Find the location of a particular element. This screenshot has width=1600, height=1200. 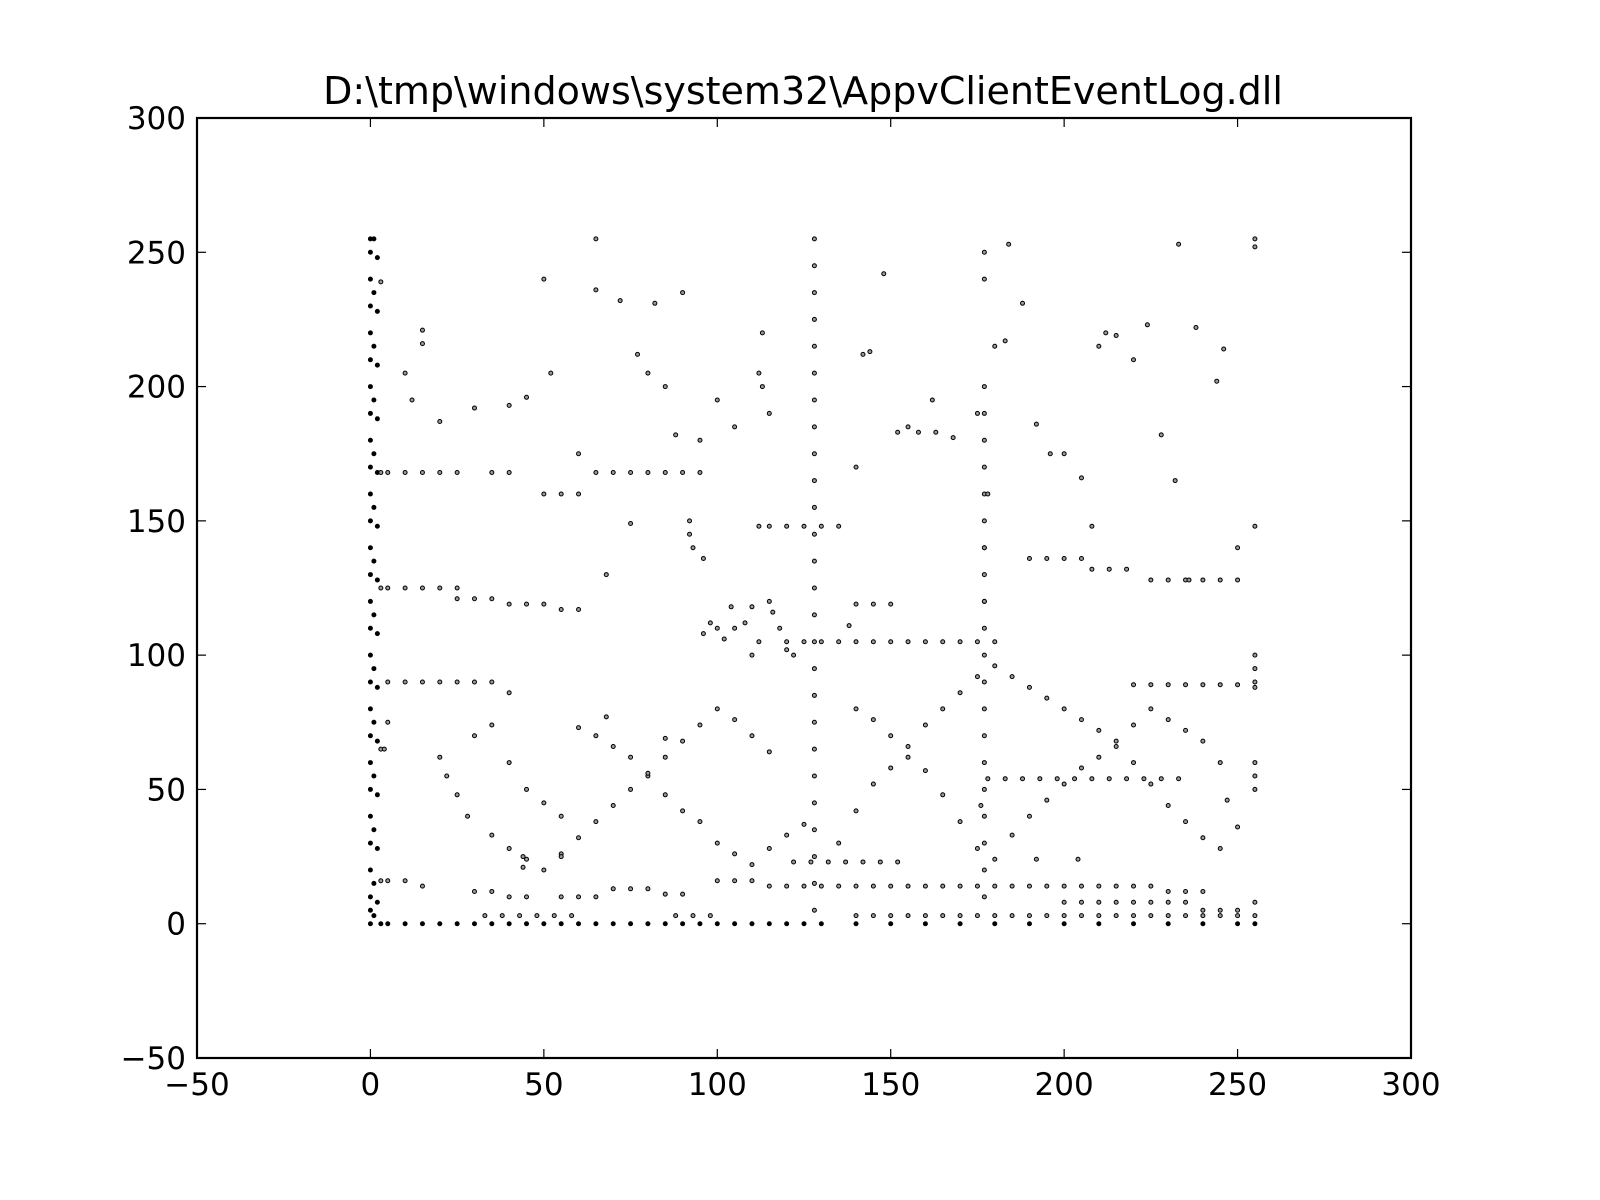

x-tick-label: 0 is located at coordinates (371, 1085).